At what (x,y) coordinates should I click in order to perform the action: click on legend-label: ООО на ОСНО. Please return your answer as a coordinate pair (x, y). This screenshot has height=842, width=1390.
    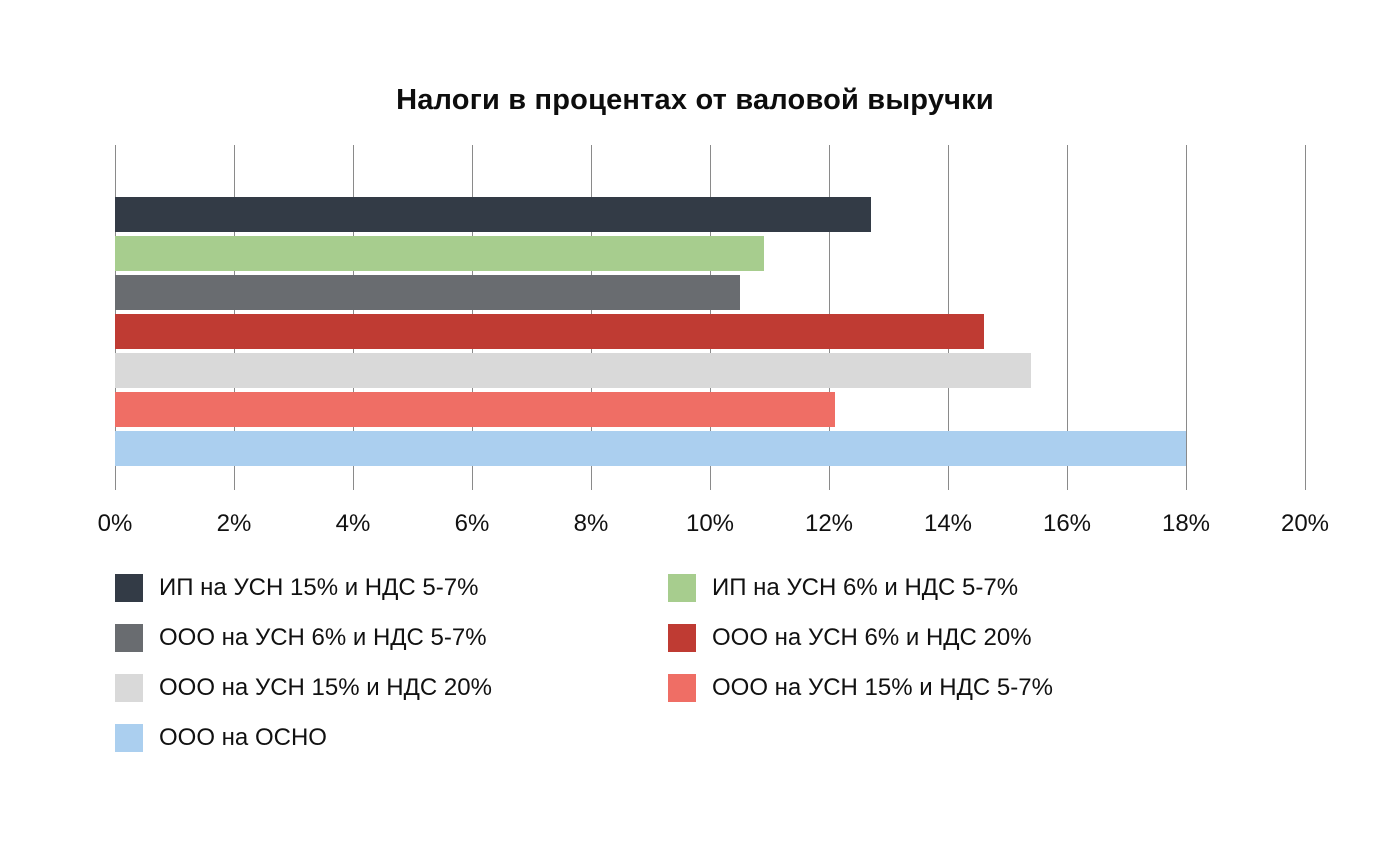
    Looking at the image, I should click on (243, 737).